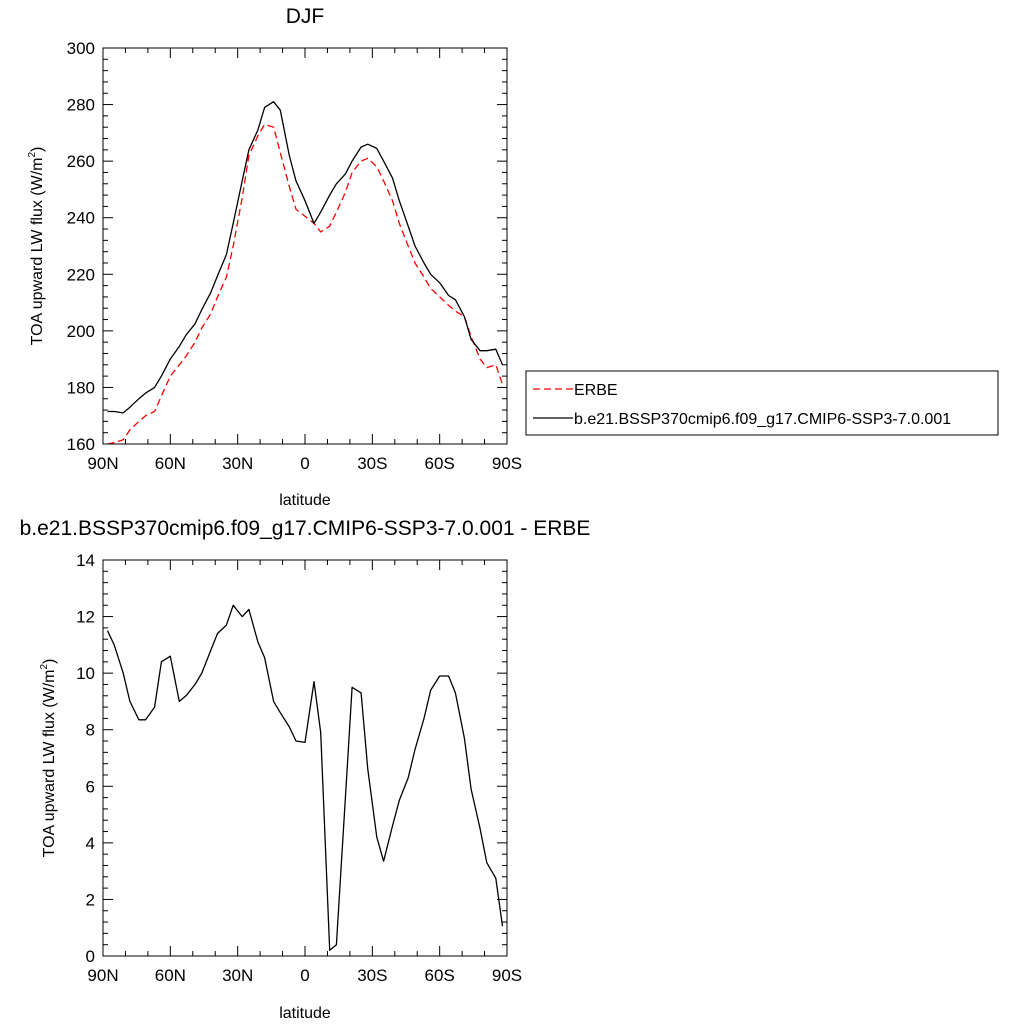 This screenshot has width=1024, height=1024. What do you see at coordinates (85, 673) in the screenshot?
I see `y-tick-label: 10` at bounding box center [85, 673].